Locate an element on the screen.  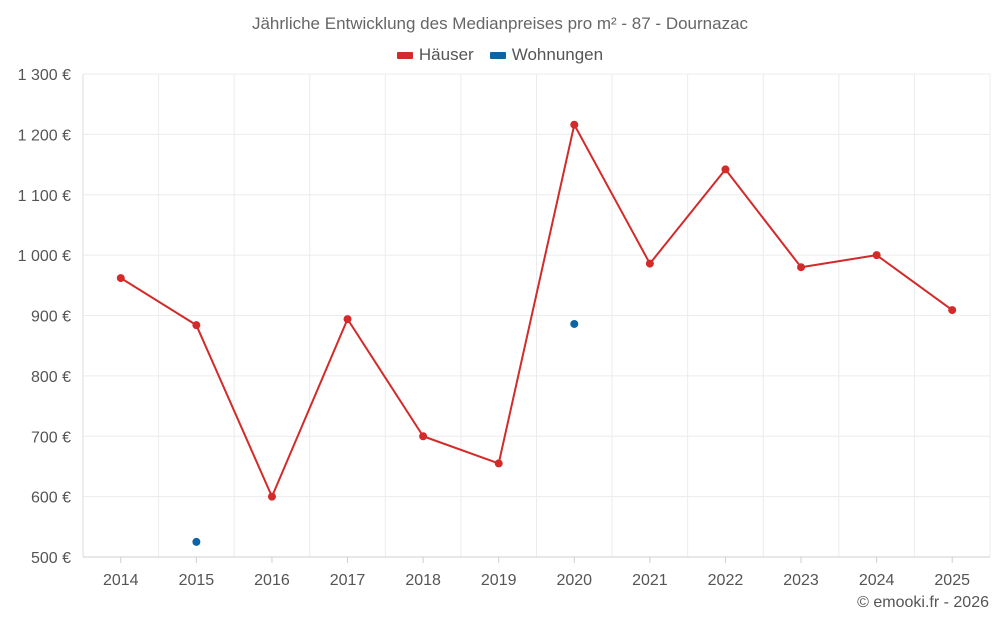
y-tick-label: 1 100 € is located at coordinates (44, 196).